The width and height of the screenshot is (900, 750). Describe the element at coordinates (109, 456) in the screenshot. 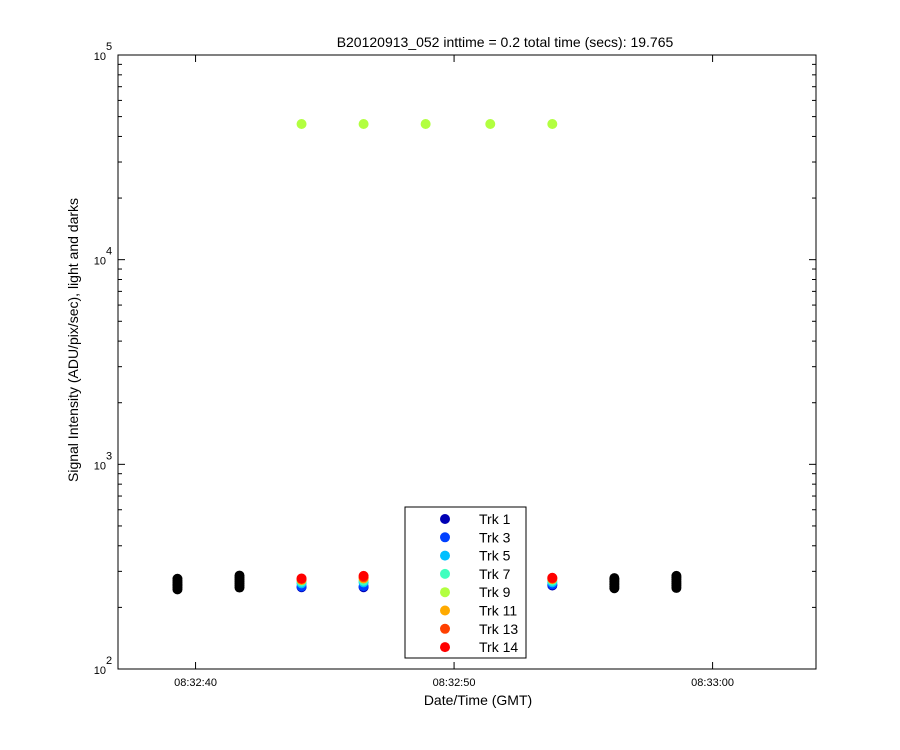

I see `y-tick-exponent: 3` at that location.